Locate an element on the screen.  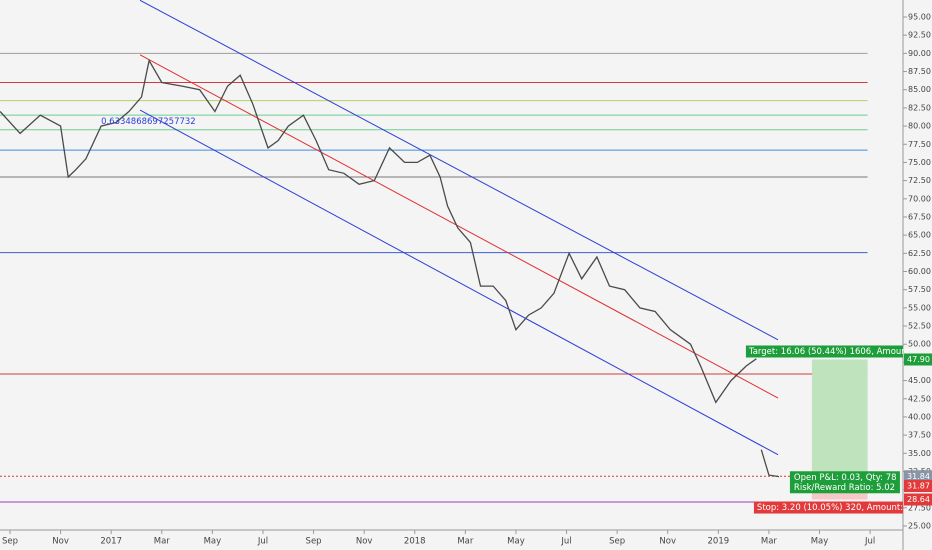
y-tick-label: 85.00 is located at coordinates (919, 89).